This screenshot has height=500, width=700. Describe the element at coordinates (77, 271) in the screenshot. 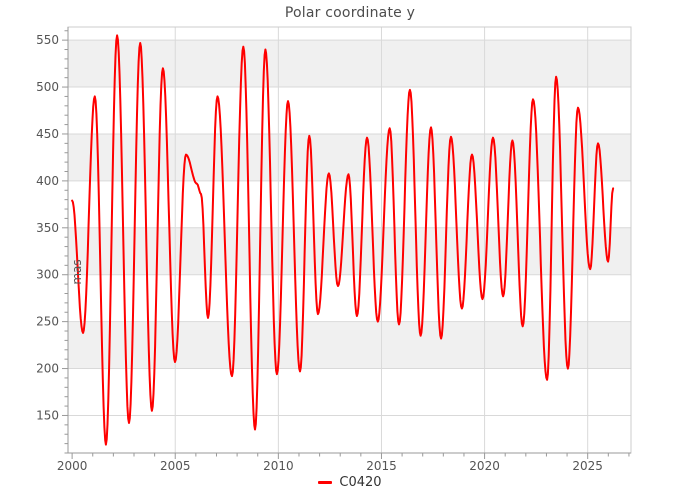

I see `y-axis-title: mas` at that location.